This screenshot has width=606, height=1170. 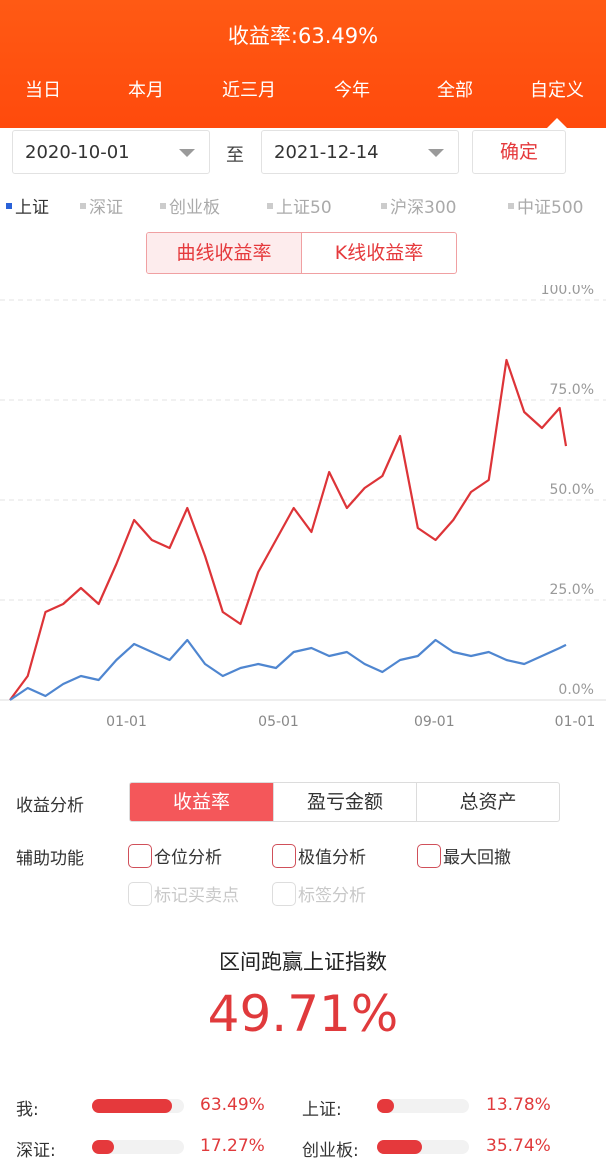 What do you see at coordinates (36, 1151) in the screenshot?
I see `cmp-label-shenzhen: 深证:` at bounding box center [36, 1151].